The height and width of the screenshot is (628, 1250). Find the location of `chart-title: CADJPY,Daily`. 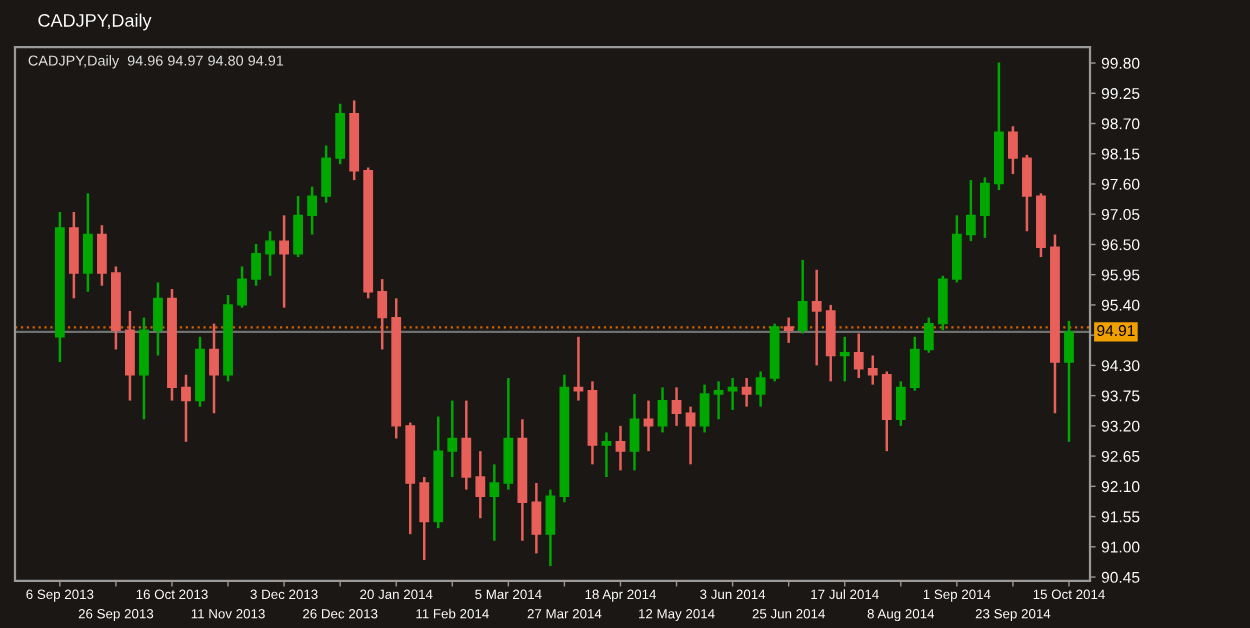

chart-title: CADJPY,Daily is located at coordinates (95, 22).